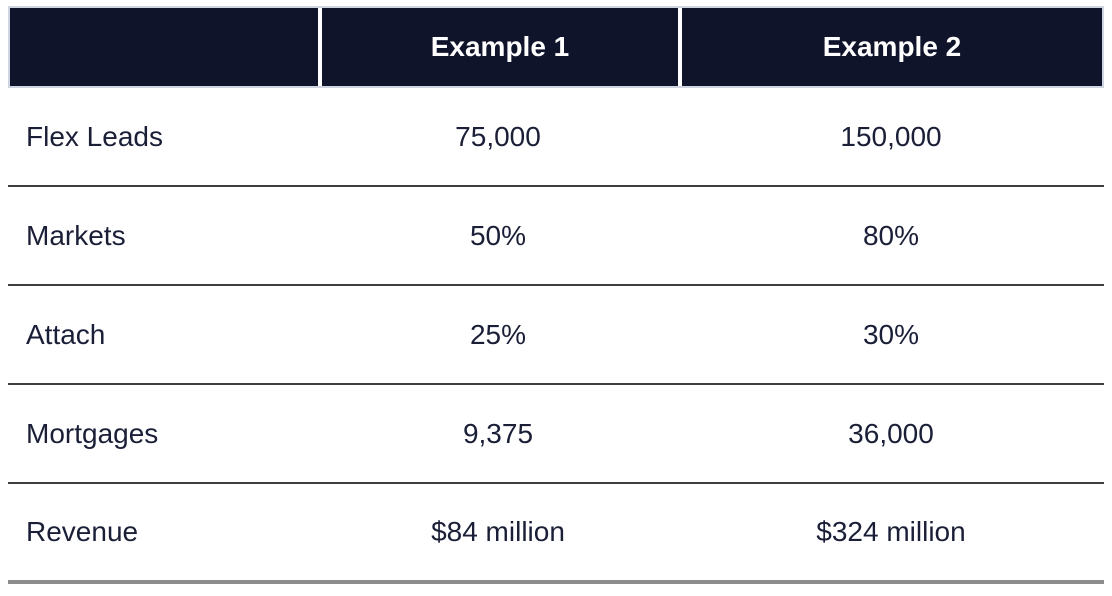 The width and height of the screenshot is (1112, 596). What do you see at coordinates (164, 47) in the screenshot?
I see `header-corner-cell` at bounding box center [164, 47].